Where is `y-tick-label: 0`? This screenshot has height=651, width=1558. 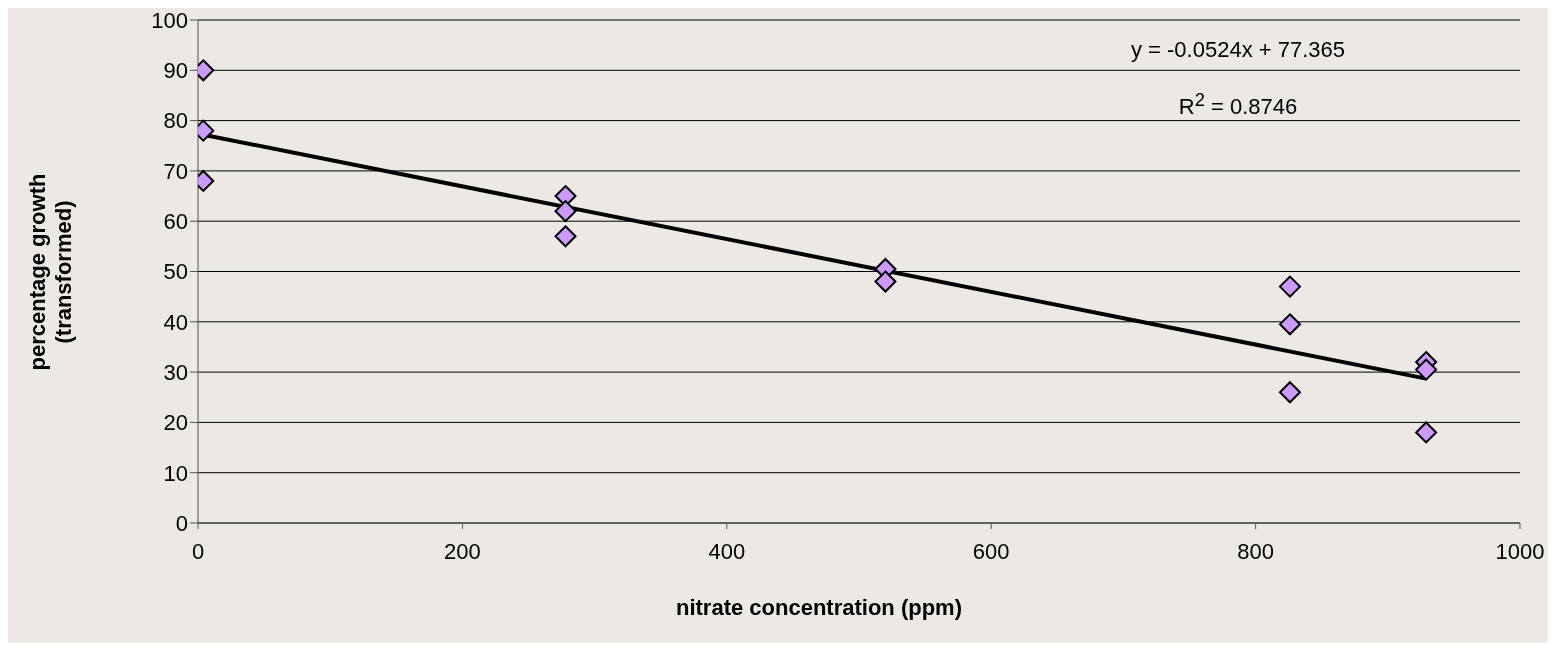 y-tick-label: 0 is located at coordinates (181, 523).